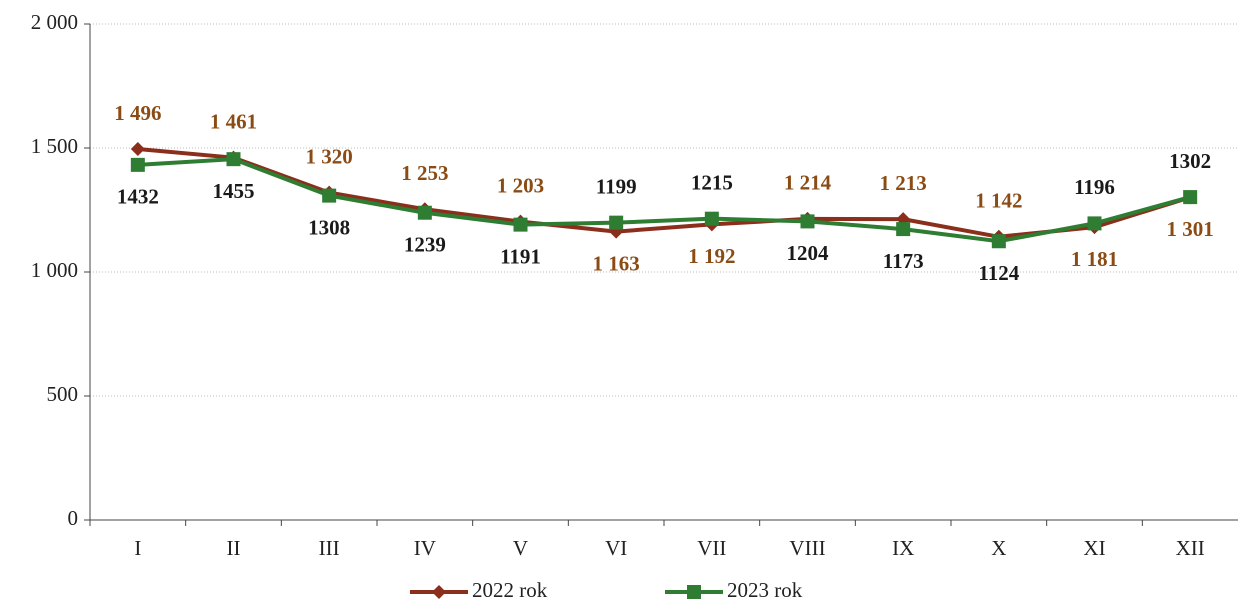  Describe the element at coordinates (329, 548) in the screenshot. I see `x-tick-label: III` at that location.